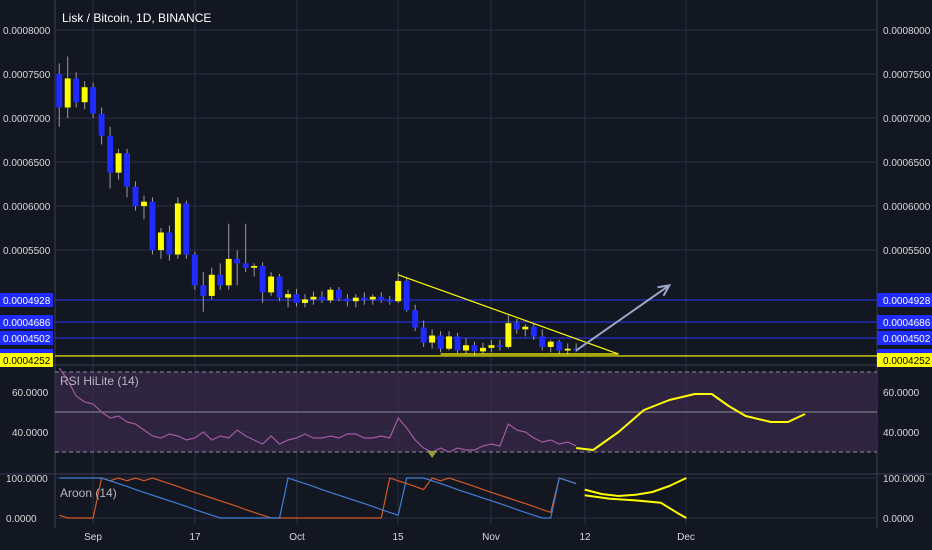 The height and width of the screenshot is (550, 932). Describe the element at coordinates (635, 487) in the screenshot. I see `aroon-projection-drawing-a` at that location.